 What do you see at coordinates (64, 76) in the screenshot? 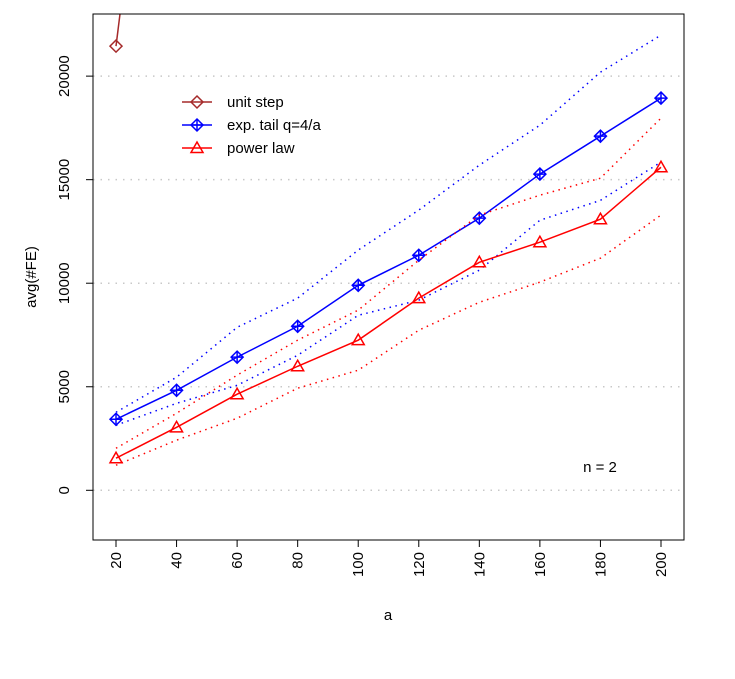
I see `y-tick-label: 20000` at bounding box center [64, 76].